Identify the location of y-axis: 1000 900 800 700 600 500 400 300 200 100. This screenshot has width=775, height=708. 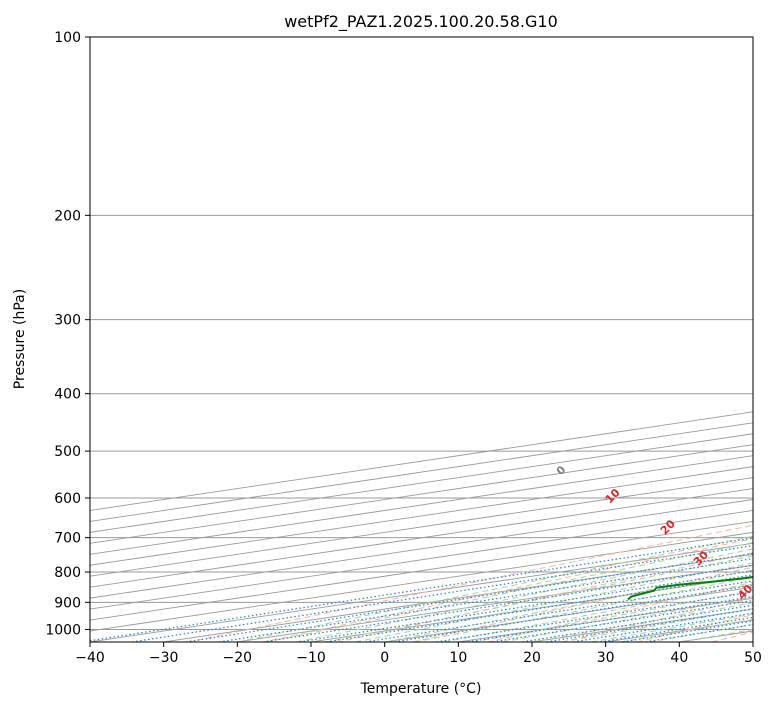
(67, 334).